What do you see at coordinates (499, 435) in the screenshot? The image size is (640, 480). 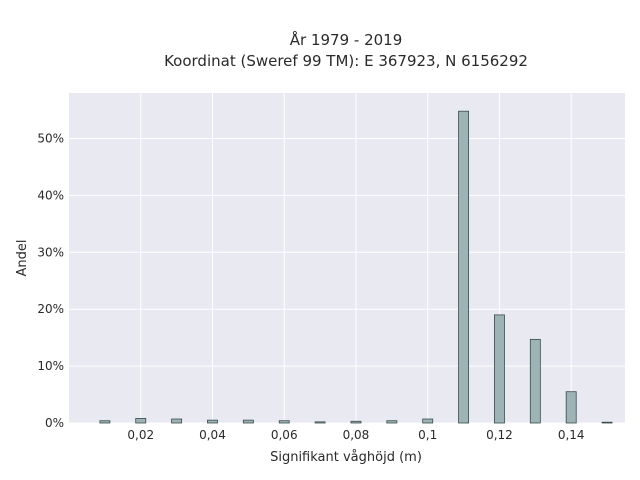 I see `x-tick-label: 0,12` at bounding box center [499, 435].